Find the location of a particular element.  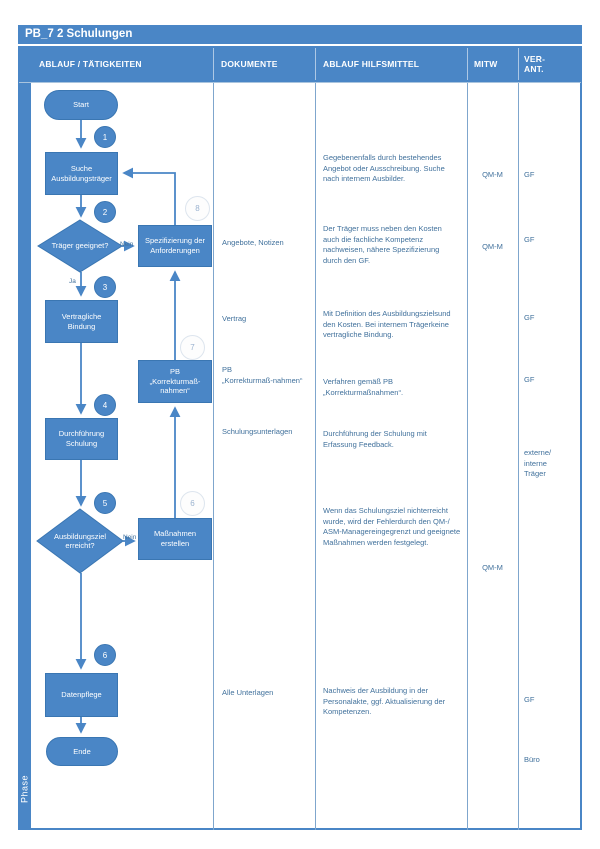

column-header-hilfsmittel: ABLAUF HILFSMITTEL is located at coordinates (371, 63).